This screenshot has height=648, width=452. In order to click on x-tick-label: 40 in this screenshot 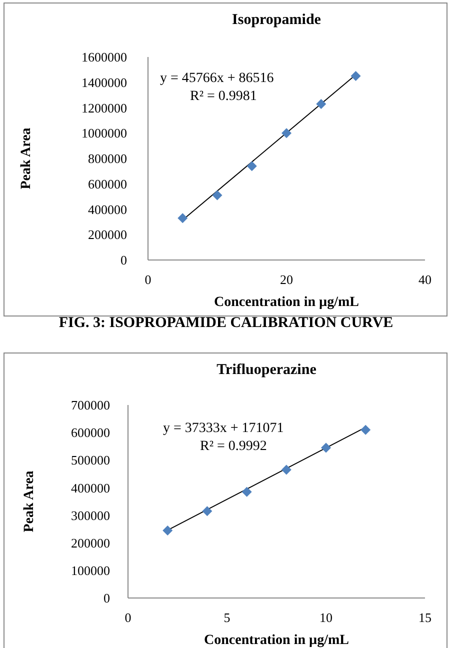, I will do `click(425, 279)`.